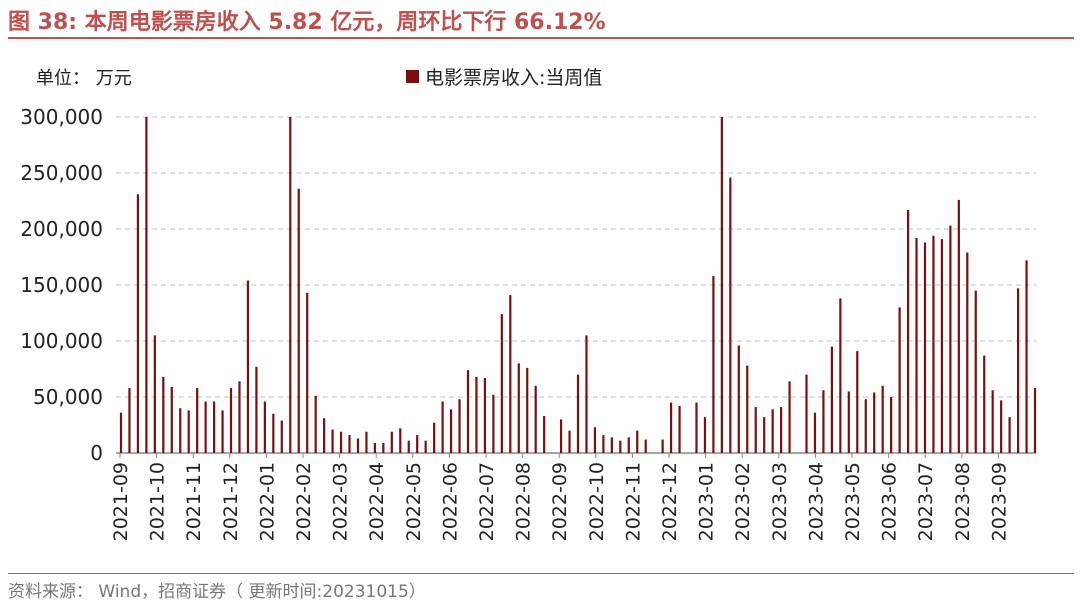 The height and width of the screenshot is (602, 1080). I want to click on x-tick-label: 2023-04, so click(816, 501).